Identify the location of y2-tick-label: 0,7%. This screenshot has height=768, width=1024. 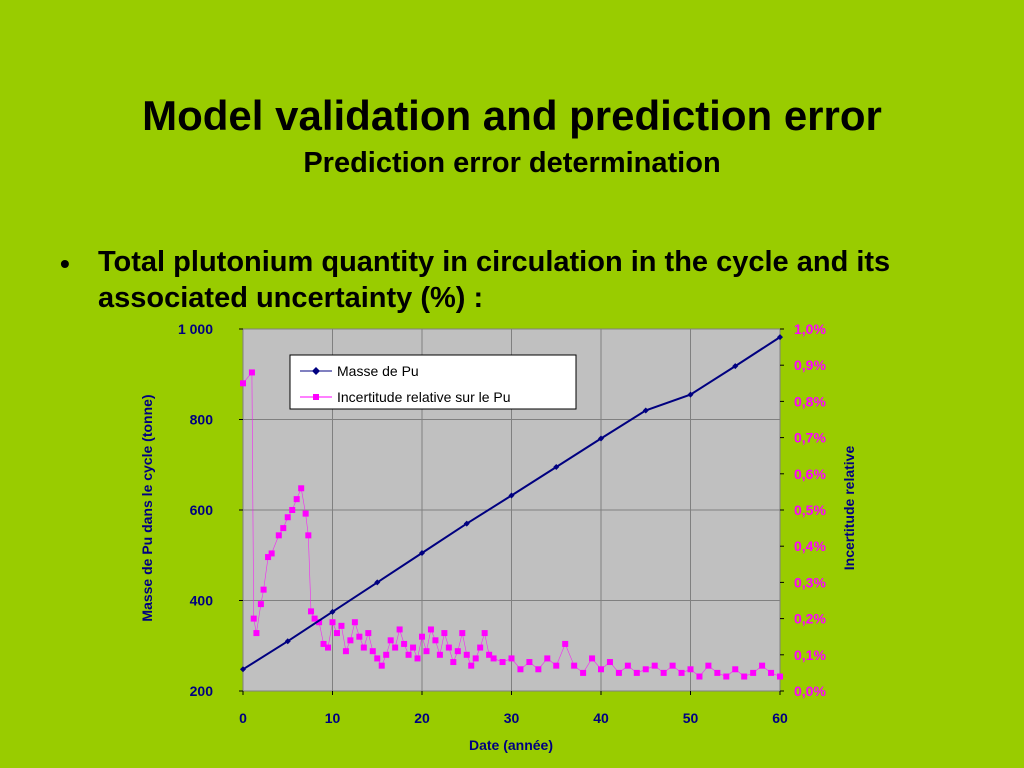
(810, 438).